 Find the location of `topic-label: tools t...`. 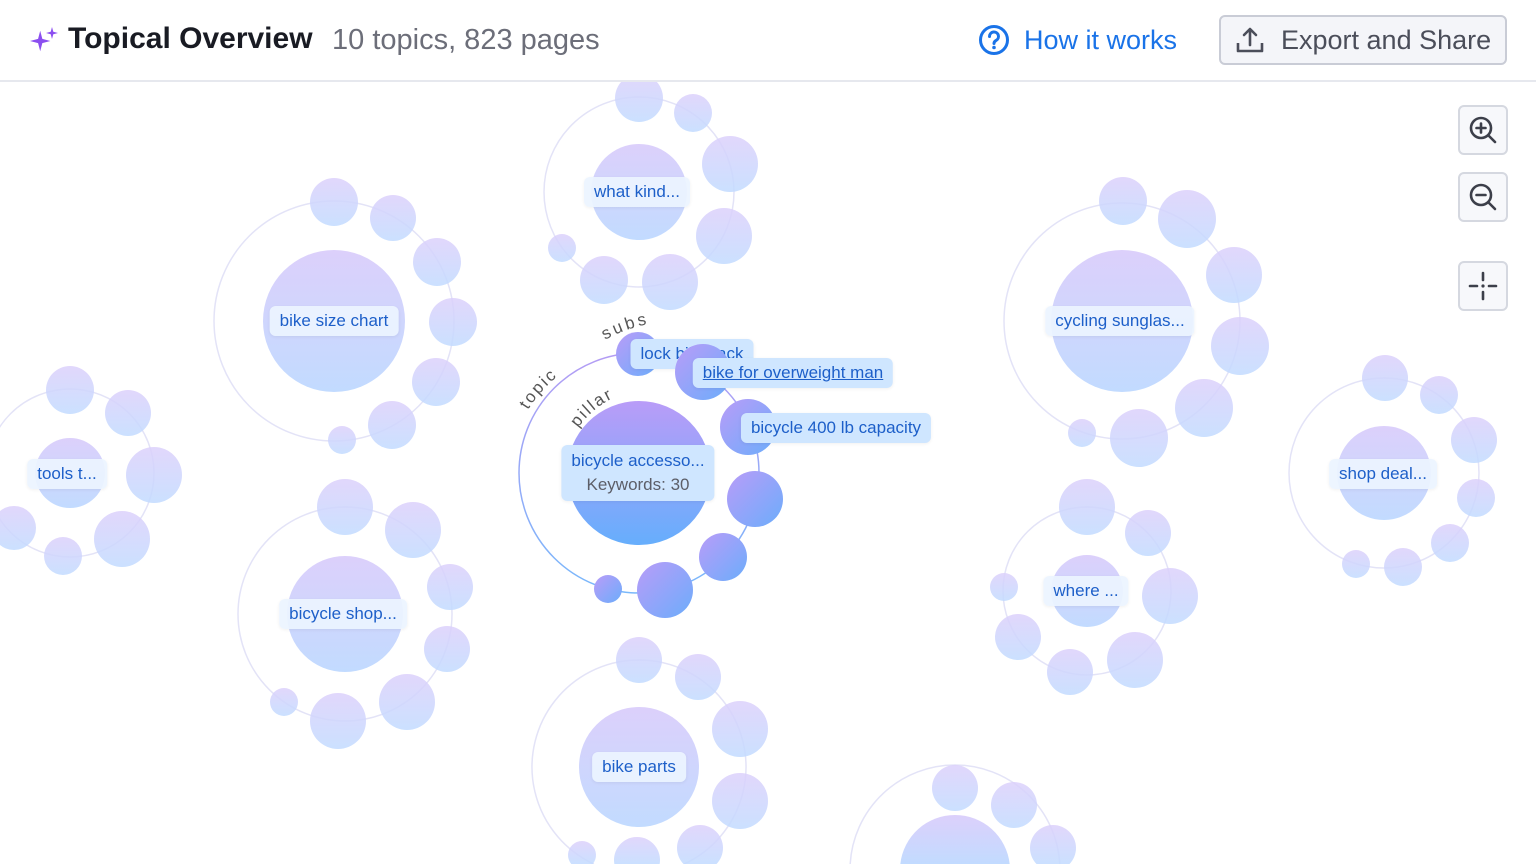

topic-label: tools t... is located at coordinates (67, 474).